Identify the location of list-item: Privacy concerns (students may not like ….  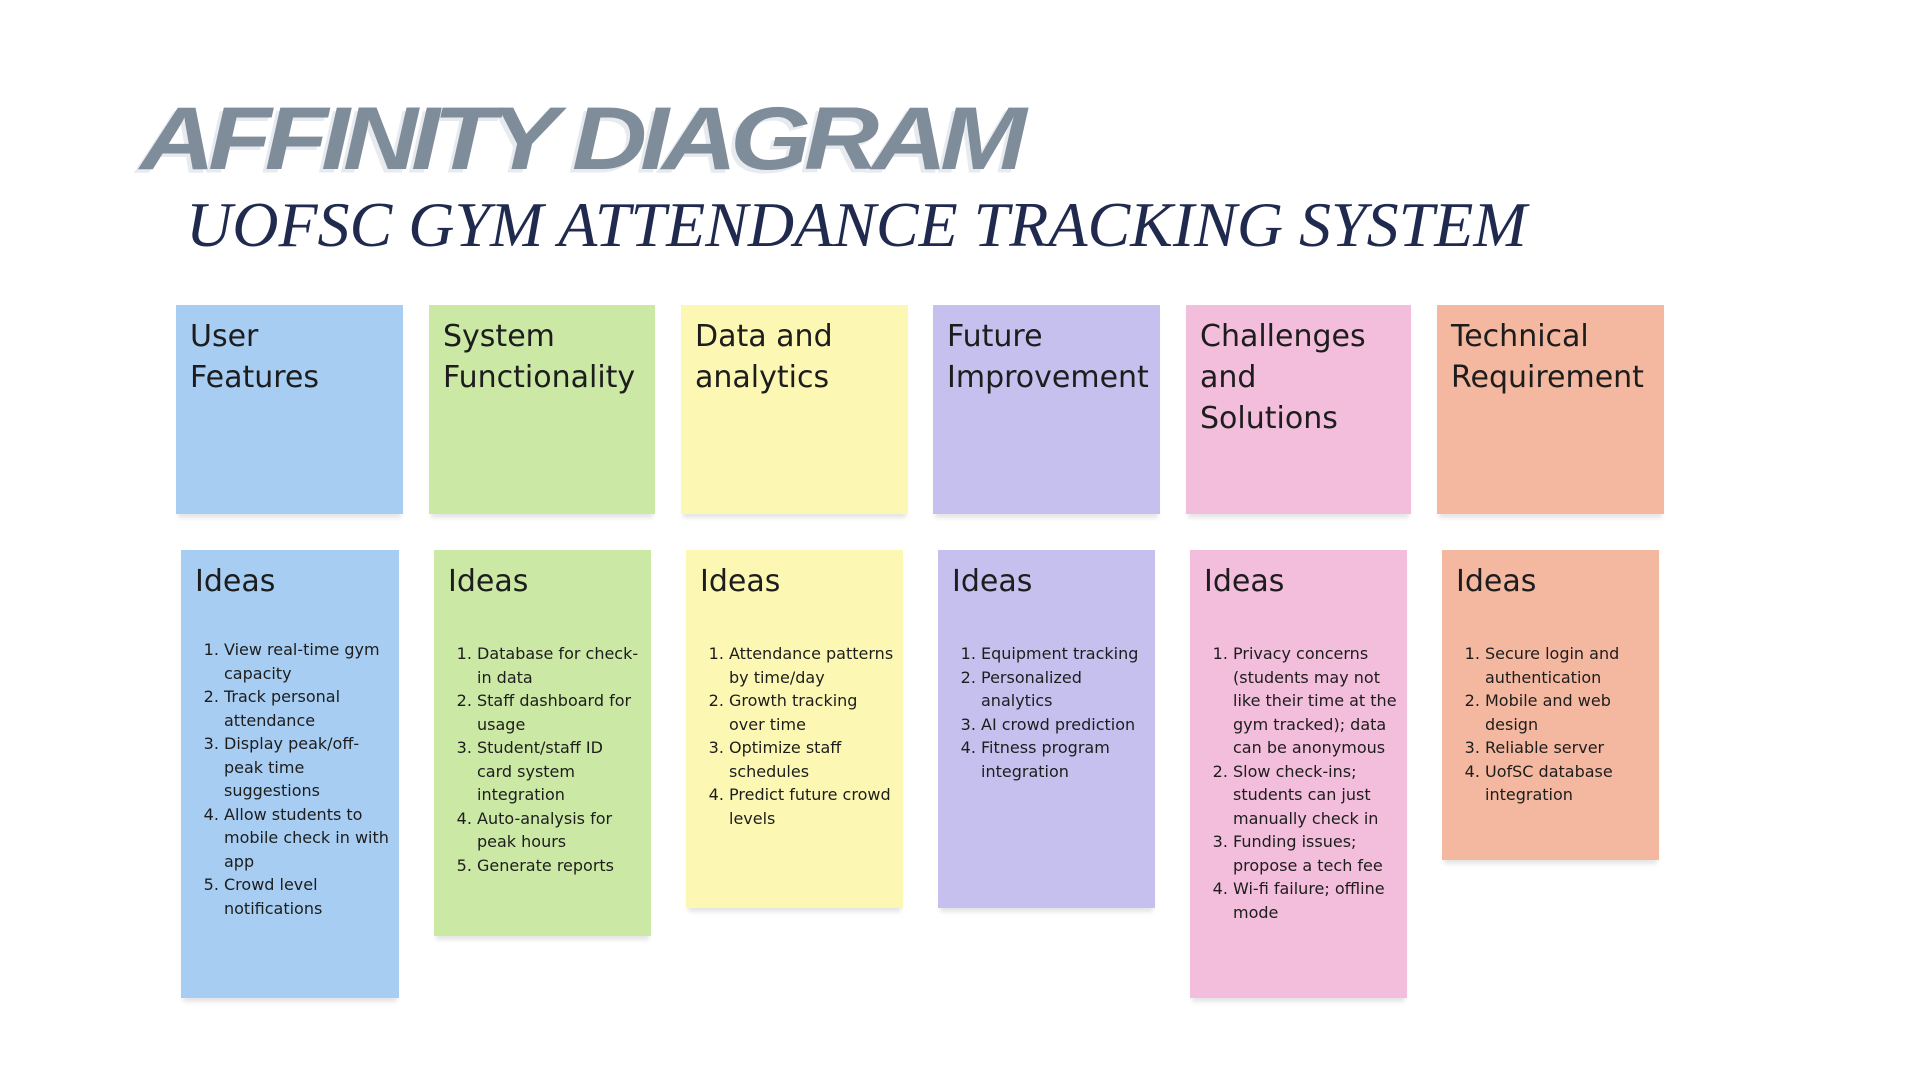
(1316, 701).